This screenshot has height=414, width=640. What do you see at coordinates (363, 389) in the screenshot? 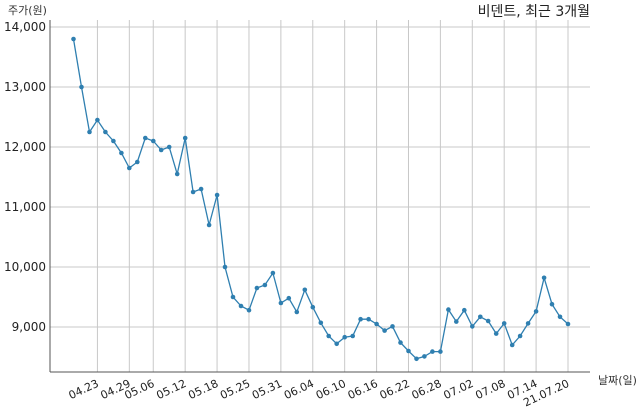
I see `x-tick-label: 06.16` at bounding box center [363, 389].